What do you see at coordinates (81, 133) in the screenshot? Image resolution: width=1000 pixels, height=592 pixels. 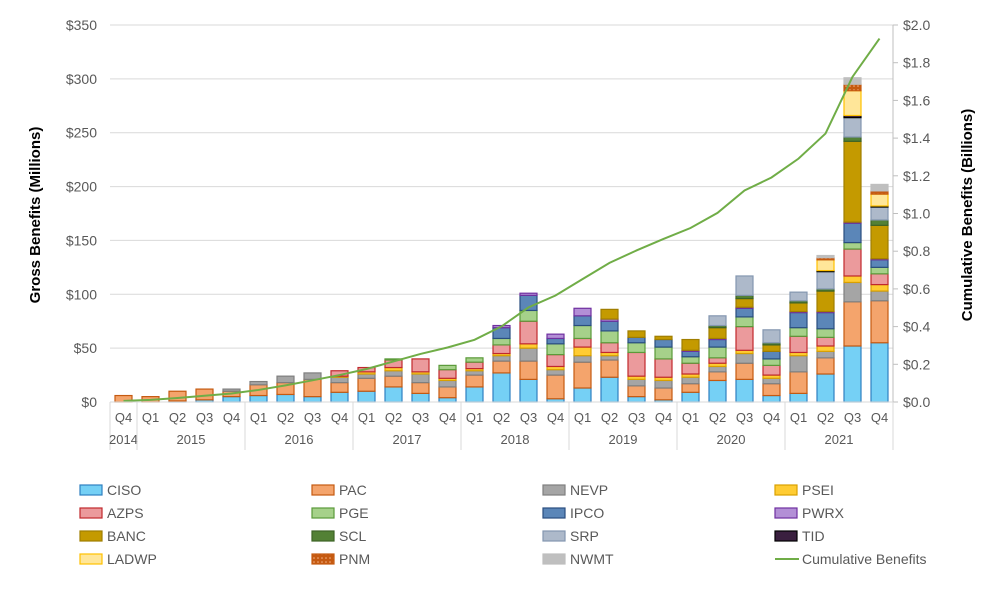 I see `y-tick-label: $250` at bounding box center [81, 133].